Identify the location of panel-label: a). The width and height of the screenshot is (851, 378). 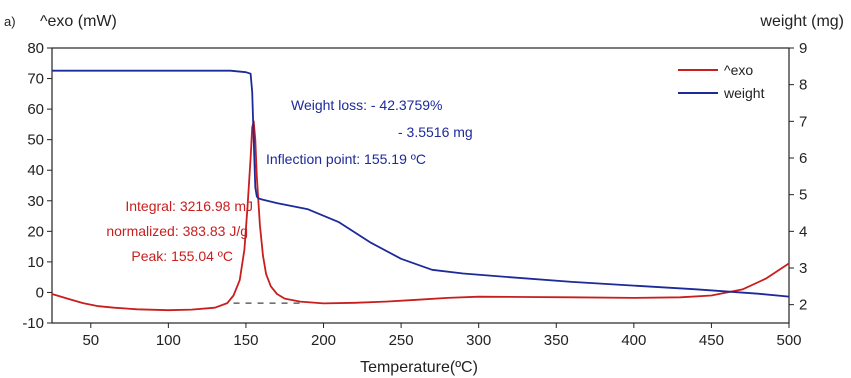
(10, 21).